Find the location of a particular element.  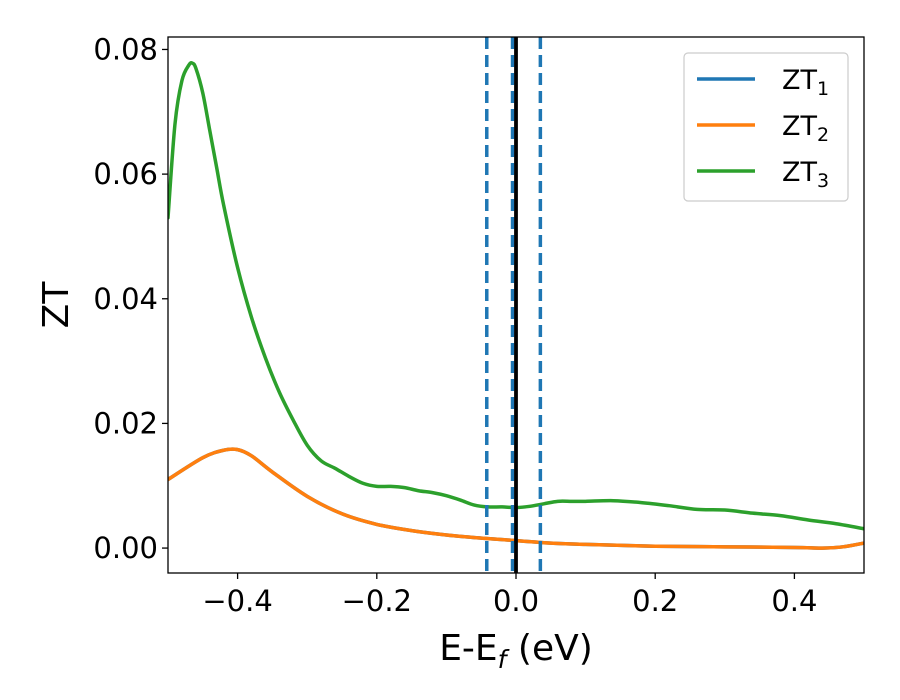

x-axis-label: E-Ef (eV) is located at coordinates (516, 651).